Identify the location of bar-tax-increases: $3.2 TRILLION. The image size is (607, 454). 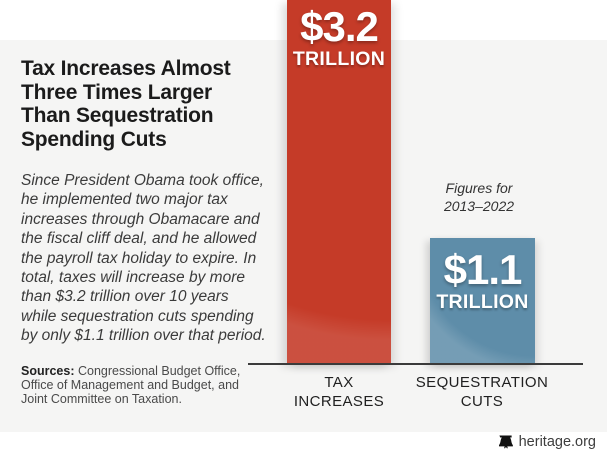
(339, 182).